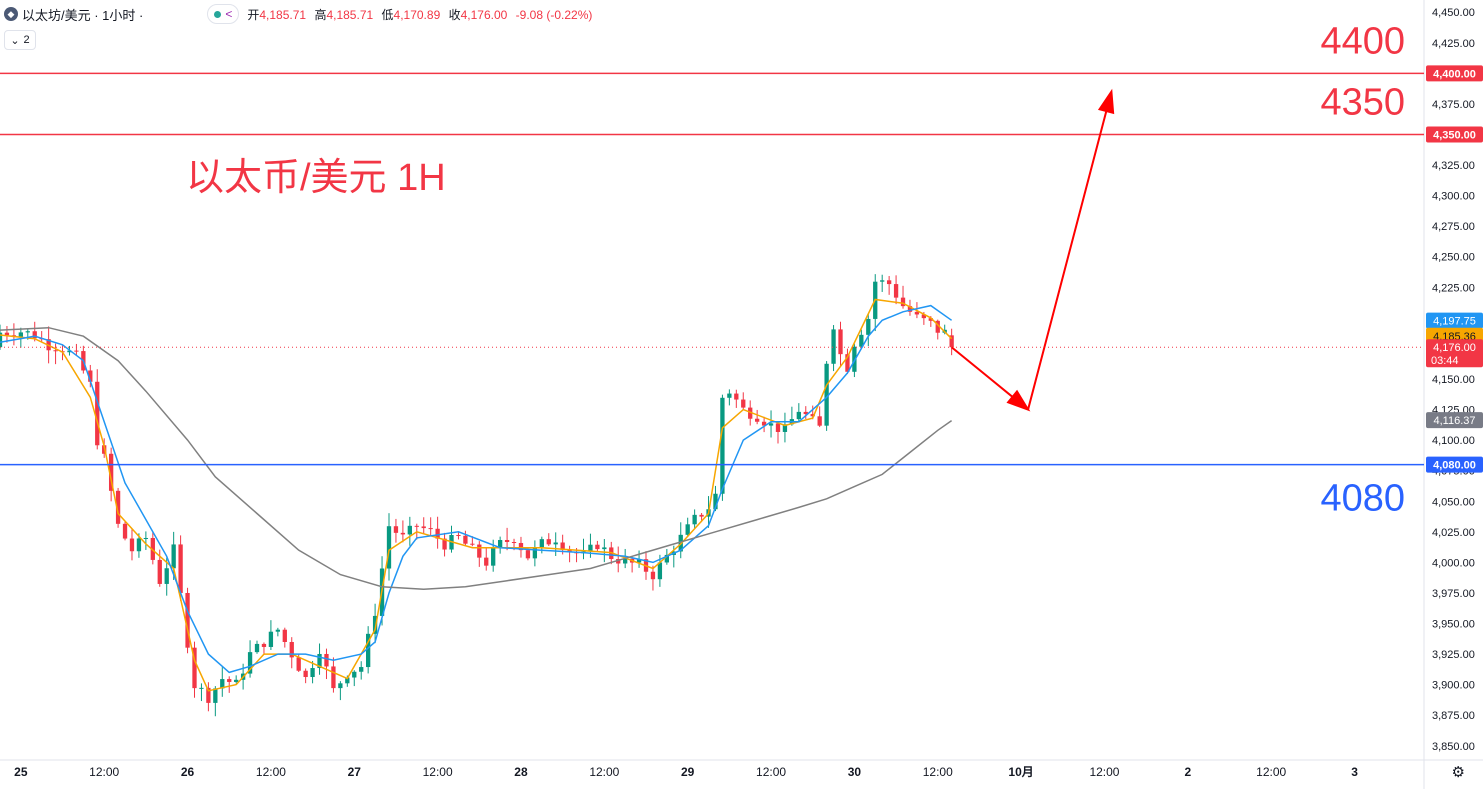 The image size is (1483, 789). Describe the element at coordinates (1453, 594) in the screenshot. I see `y-tick-label: 3,975.00` at that location.